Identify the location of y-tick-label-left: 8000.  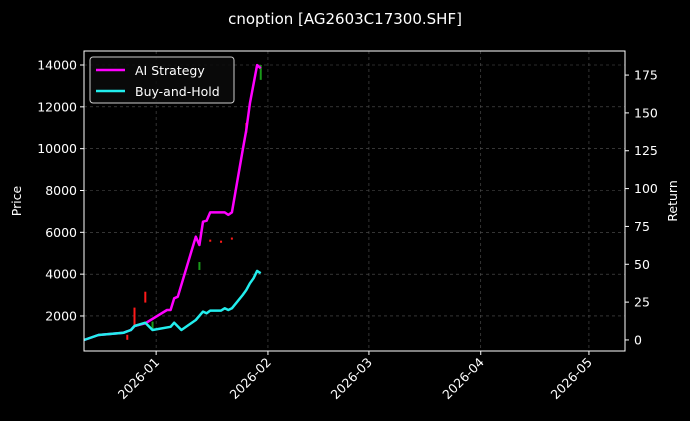
(61, 190).